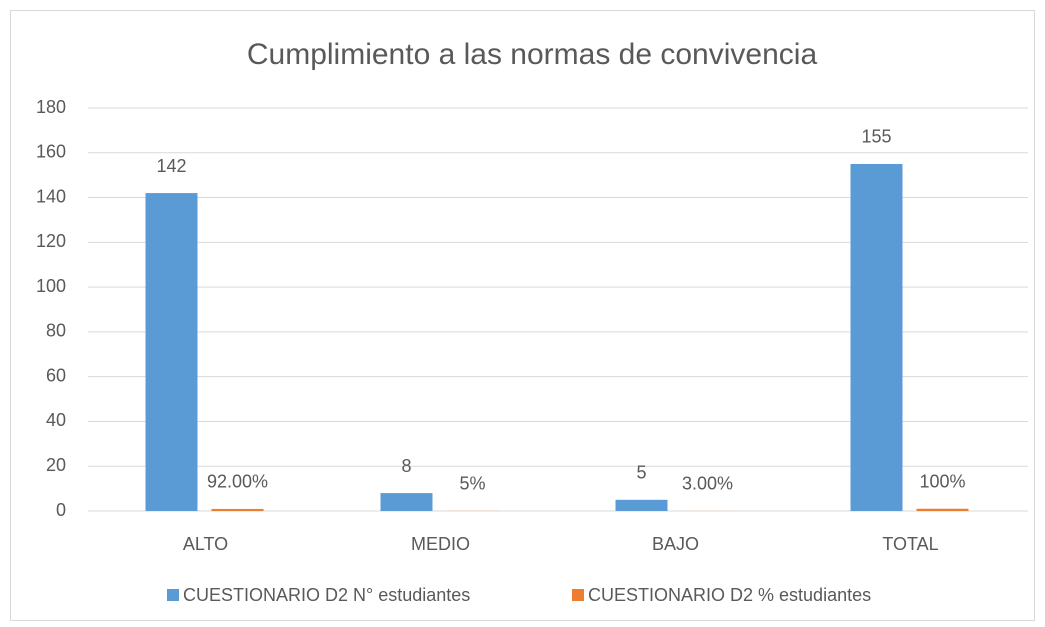 This screenshot has width=1045, height=627. What do you see at coordinates (707, 484) in the screenshot?
I see `data-label: 3.00%` at bounding box center [707, 484].